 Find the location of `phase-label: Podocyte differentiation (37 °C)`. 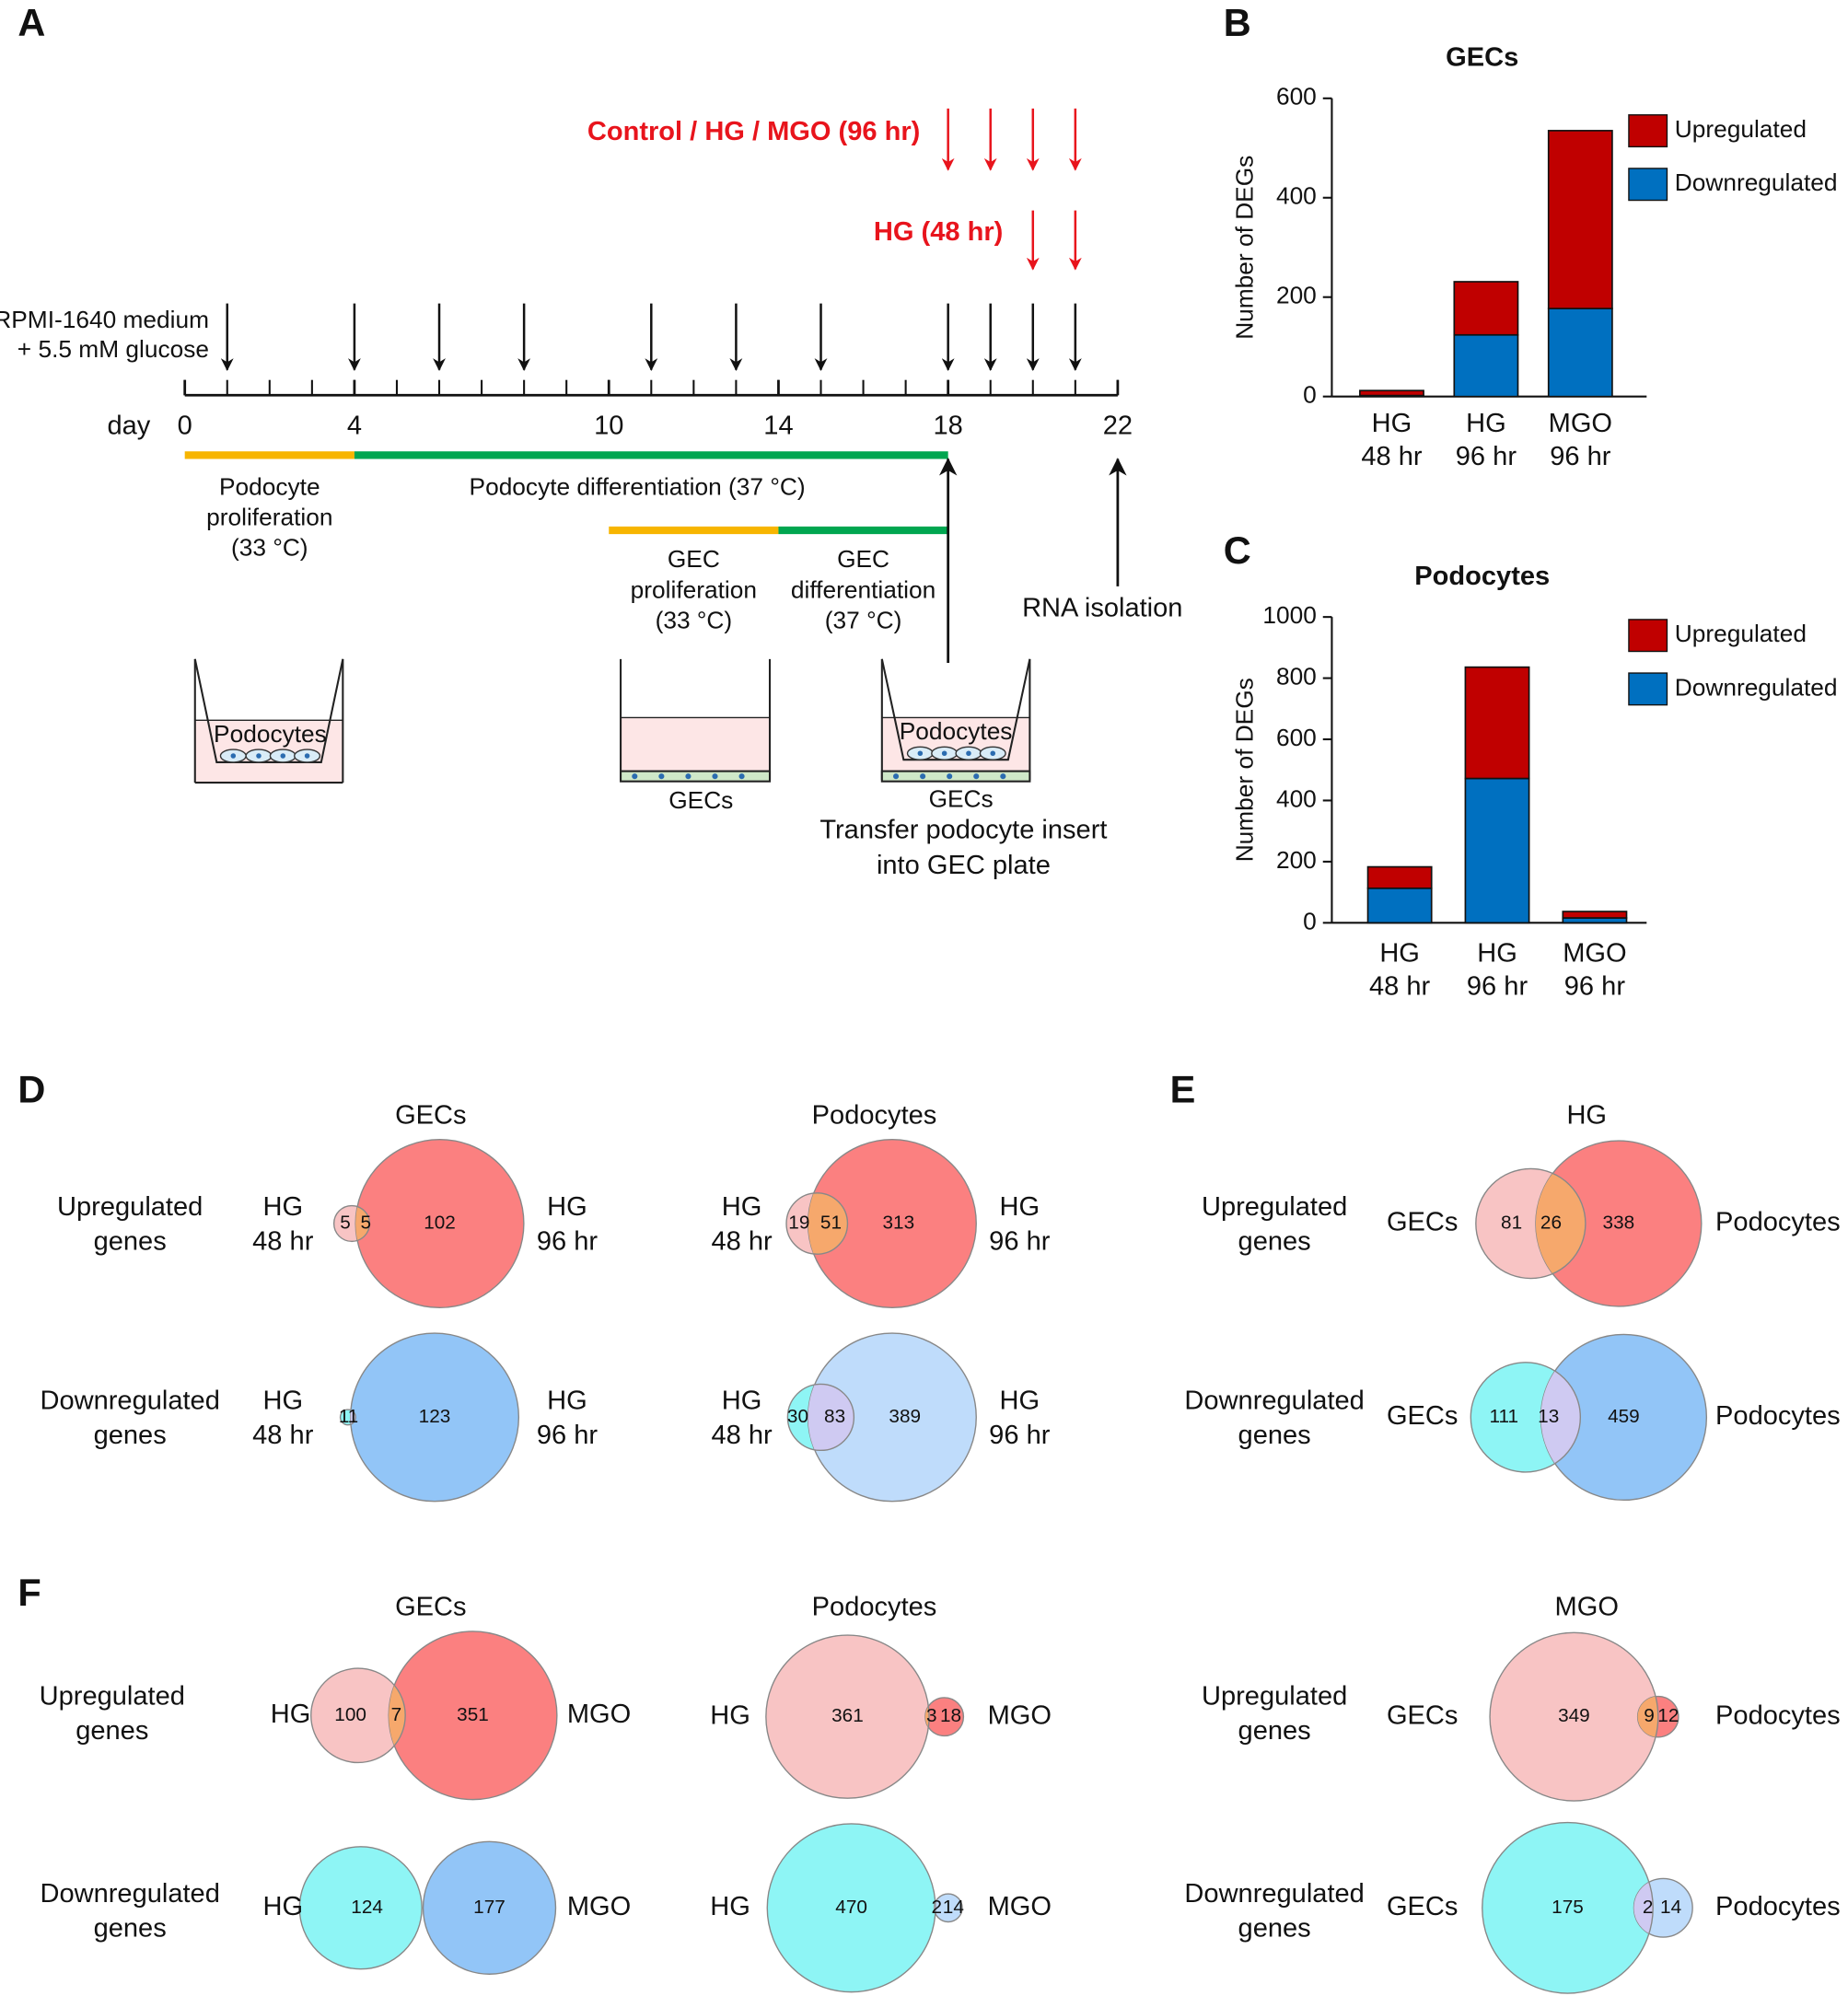

phase-label: Podocyte differentiation (37 °C) is located at coordinates (638, 486).